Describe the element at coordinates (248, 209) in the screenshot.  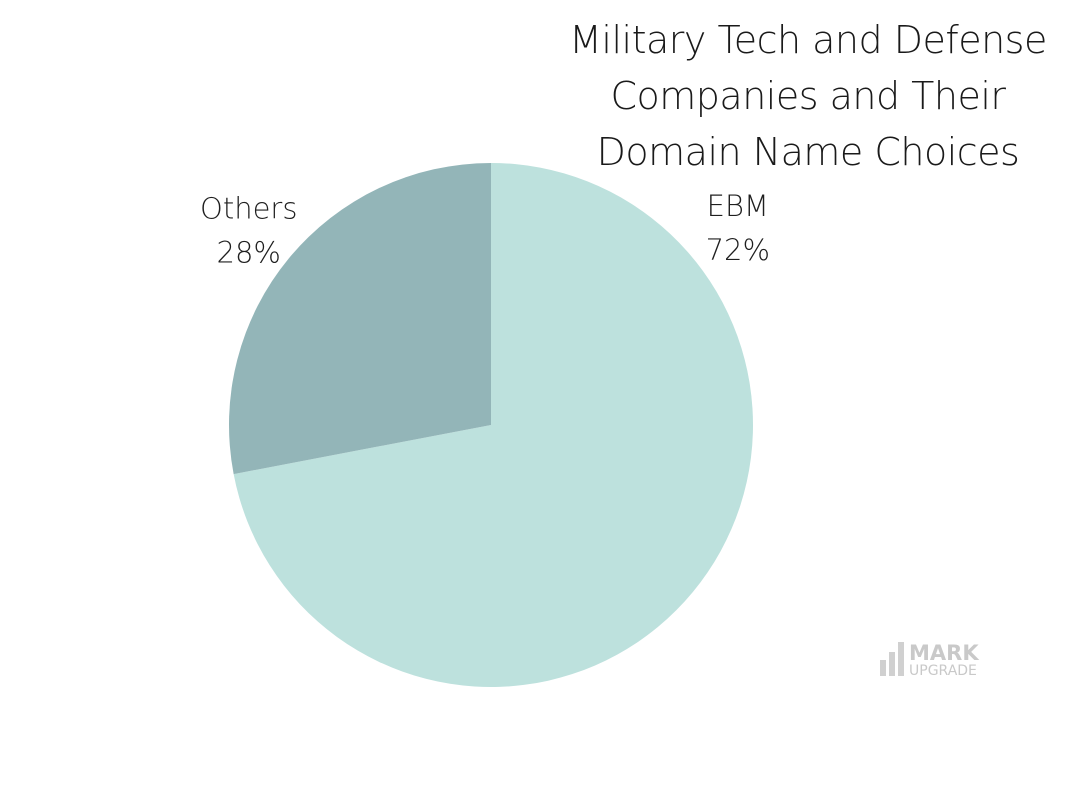
I see `slice-label-others: Others` at that location.